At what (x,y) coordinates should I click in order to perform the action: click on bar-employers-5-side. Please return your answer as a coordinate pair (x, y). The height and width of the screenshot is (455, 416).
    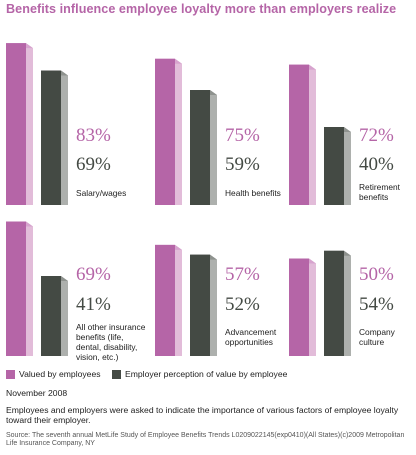
    Looking at the image, I should click on (347, 303).